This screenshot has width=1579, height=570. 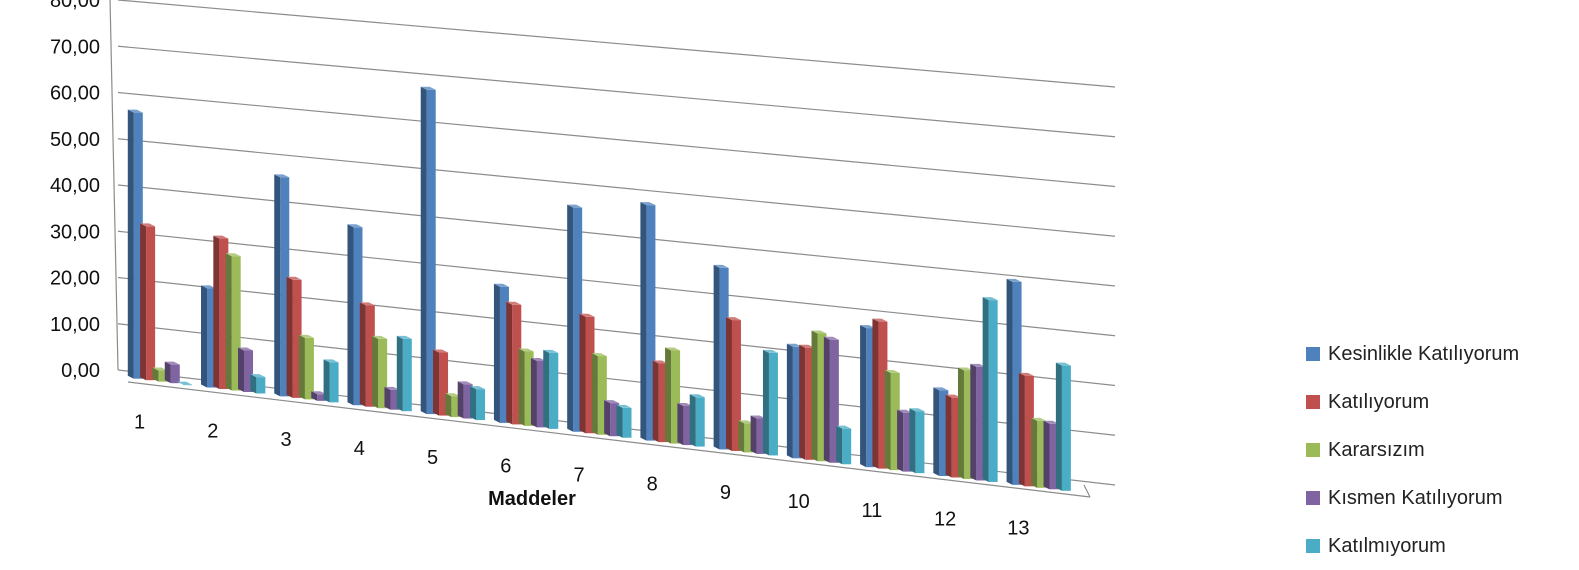 What do you see at coordinates (286, 440) in the screenshot?
I see `x-tick-label: 3` at bounding box center [286, 440].